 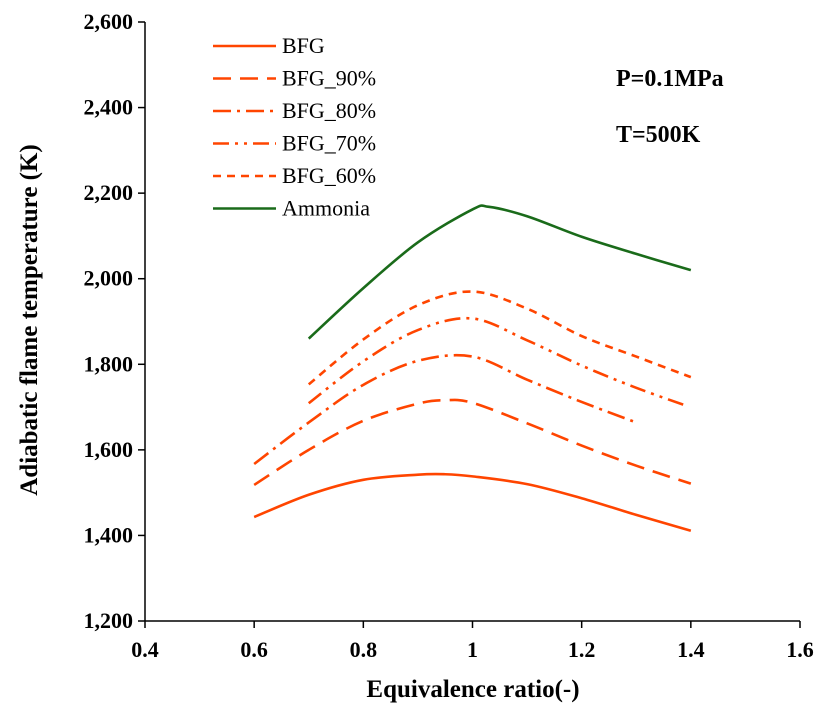 What do you see at coordinates (691, 649) in the screenshot?
I see `x-tick-label: 1.4` at bounding box center [691, 649].